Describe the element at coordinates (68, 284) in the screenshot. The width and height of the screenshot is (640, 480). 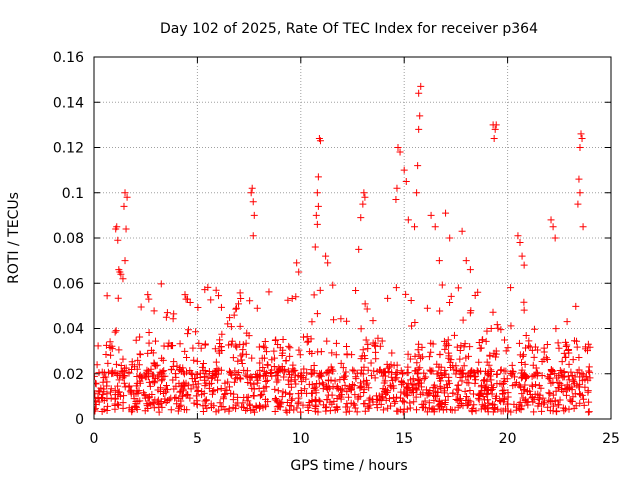
I see `y-tick-label: 0.06` at that location.